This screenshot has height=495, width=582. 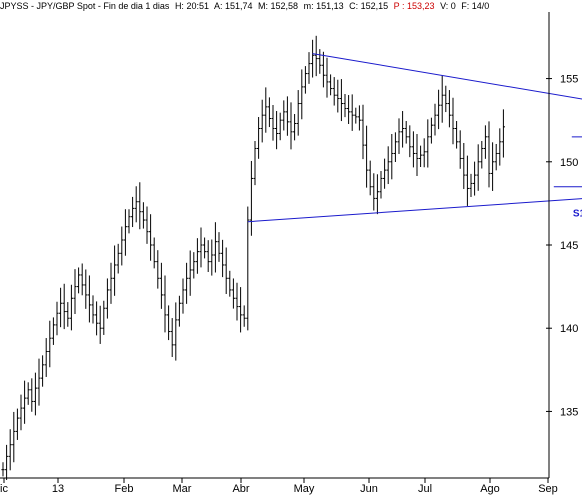 I want to click on x-tick-label: Abr, so click(x=240, y=489).